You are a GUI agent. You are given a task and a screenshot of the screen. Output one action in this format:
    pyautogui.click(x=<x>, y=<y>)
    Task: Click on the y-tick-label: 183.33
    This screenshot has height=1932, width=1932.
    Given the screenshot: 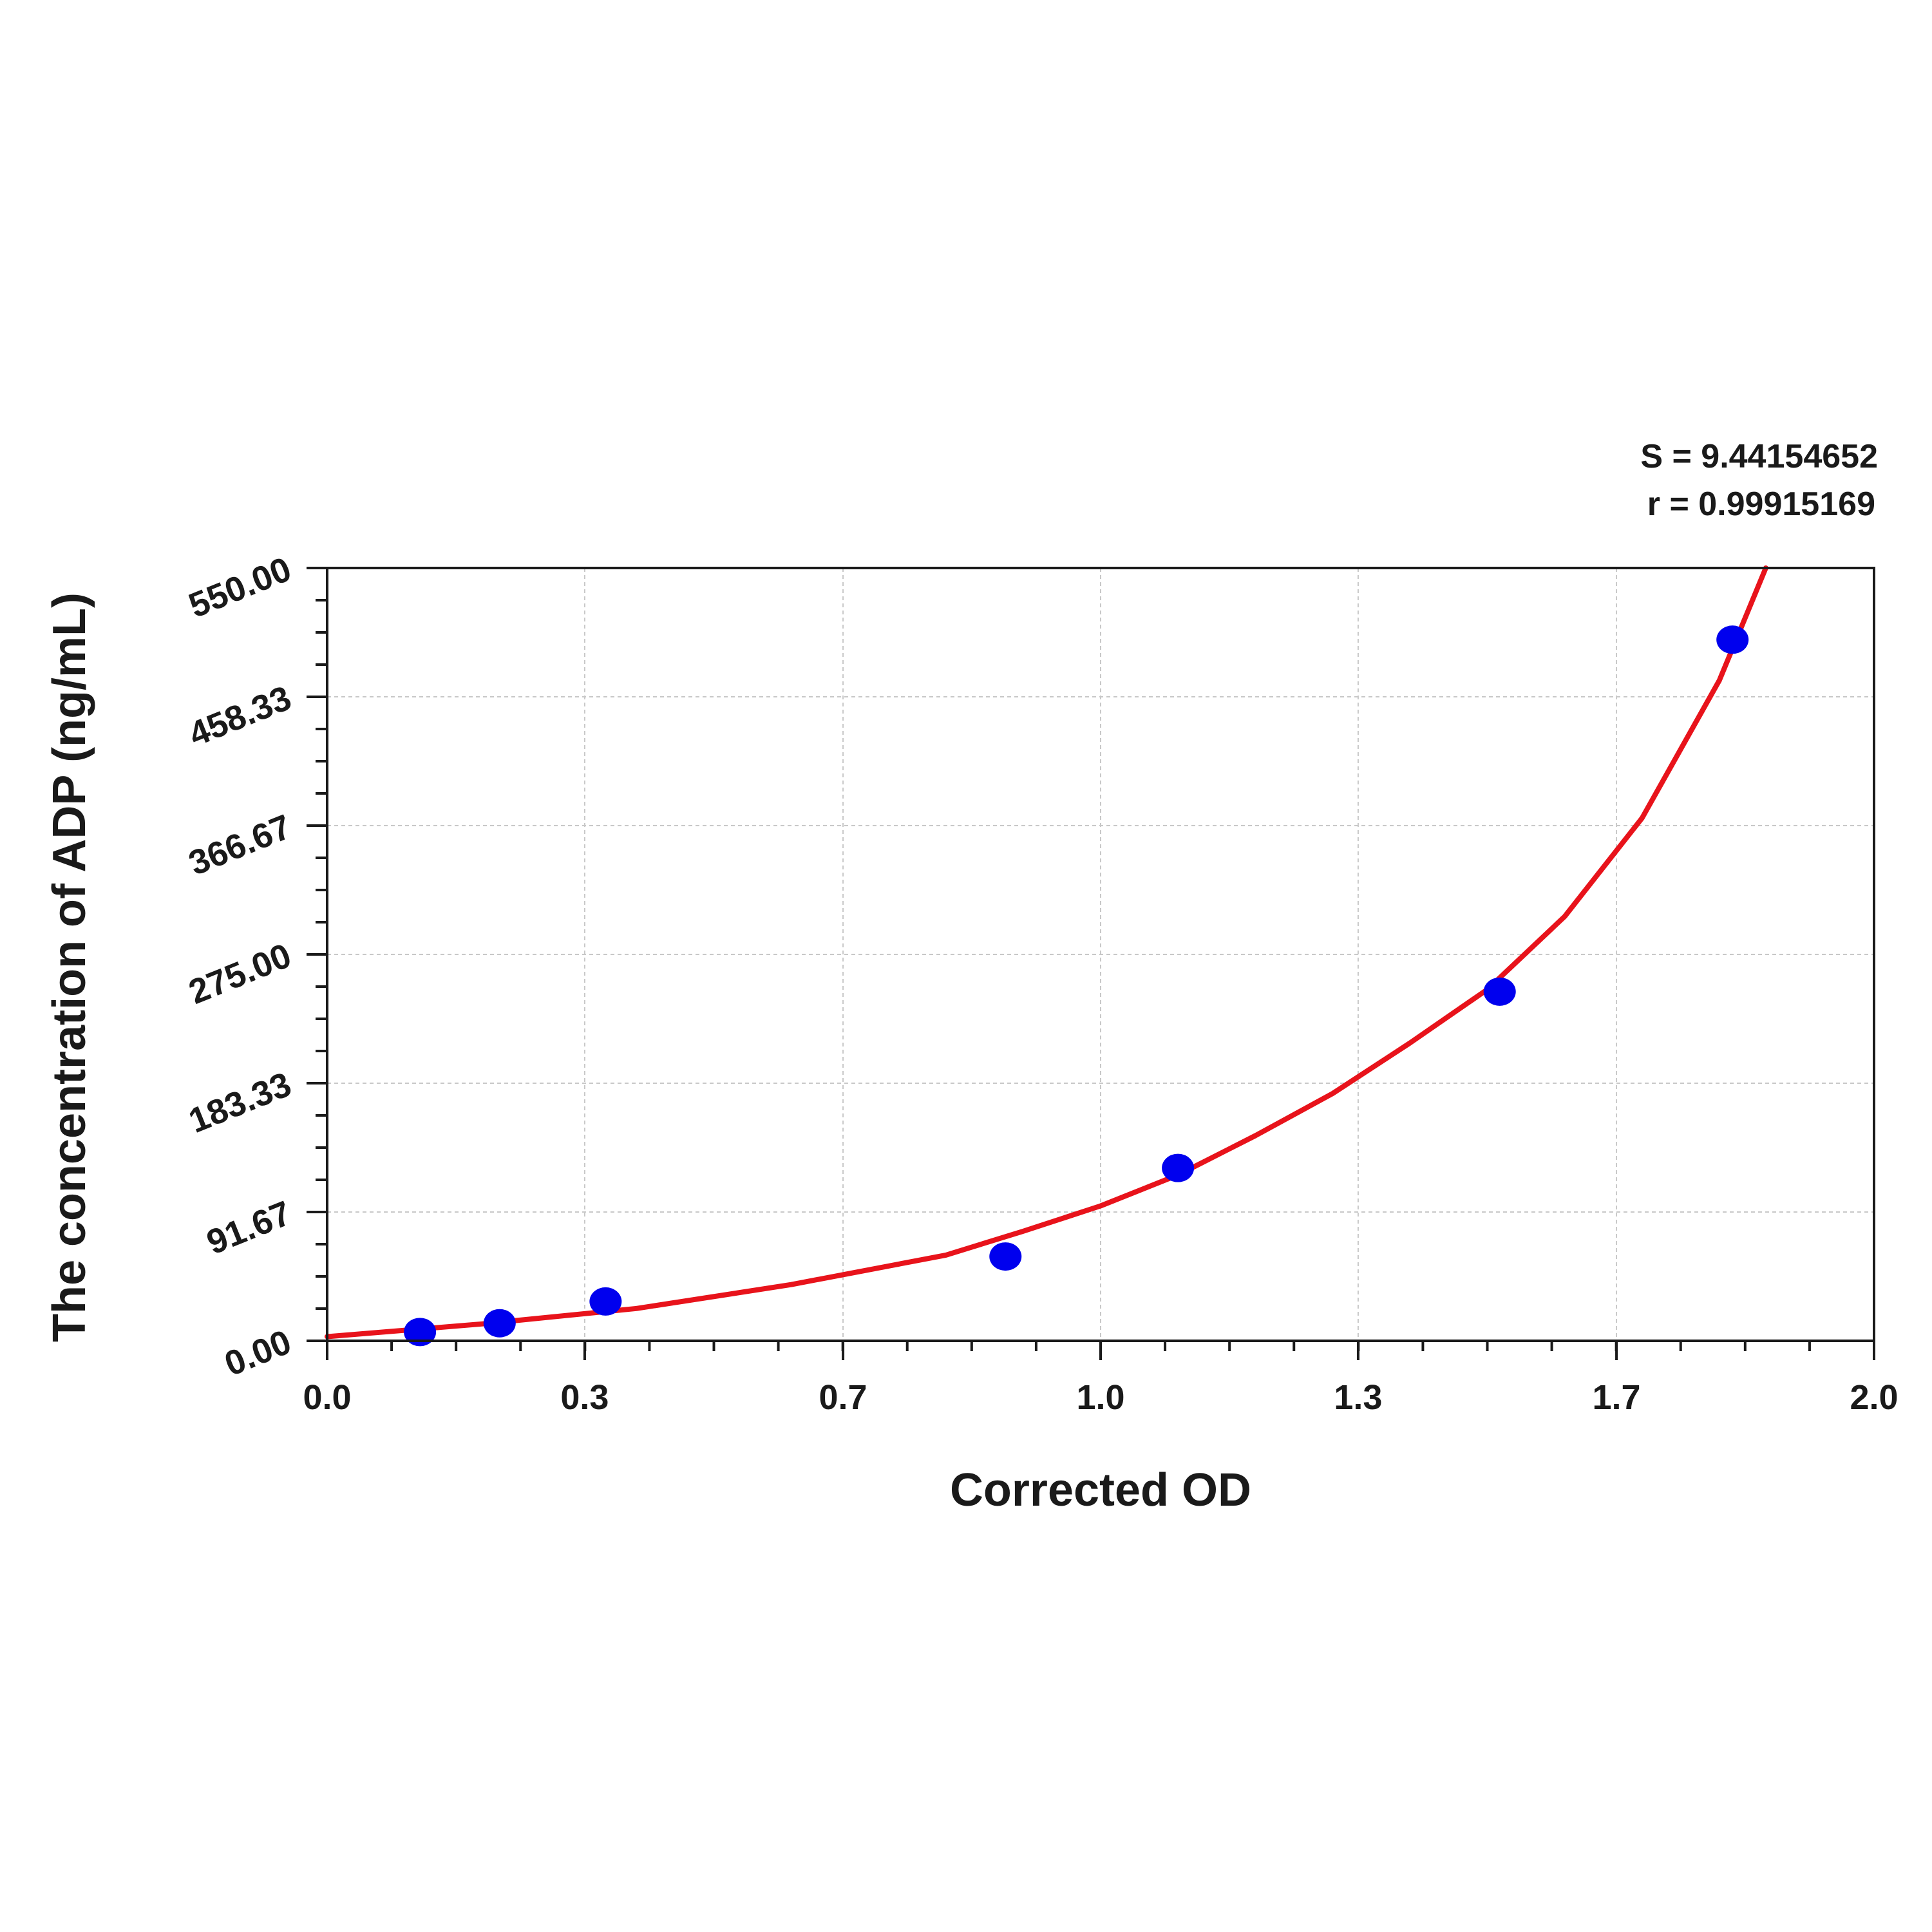 What is the action you would take?
    pyautogui.click(x=240, y=1103)
    